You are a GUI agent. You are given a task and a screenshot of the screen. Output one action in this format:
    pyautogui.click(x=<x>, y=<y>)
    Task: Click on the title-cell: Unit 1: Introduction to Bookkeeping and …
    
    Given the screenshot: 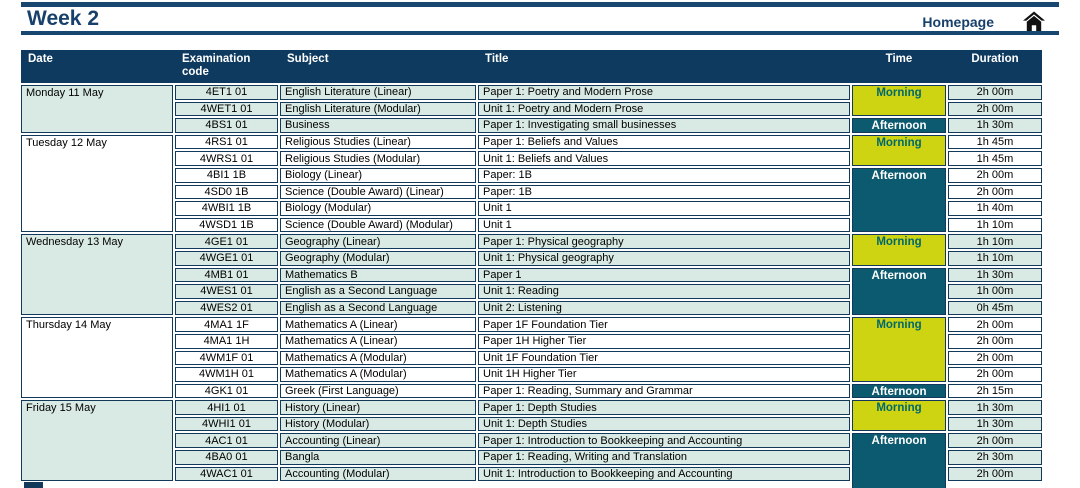 What is the action you would take?
    pyautogui.click(x=664, y=474)
    